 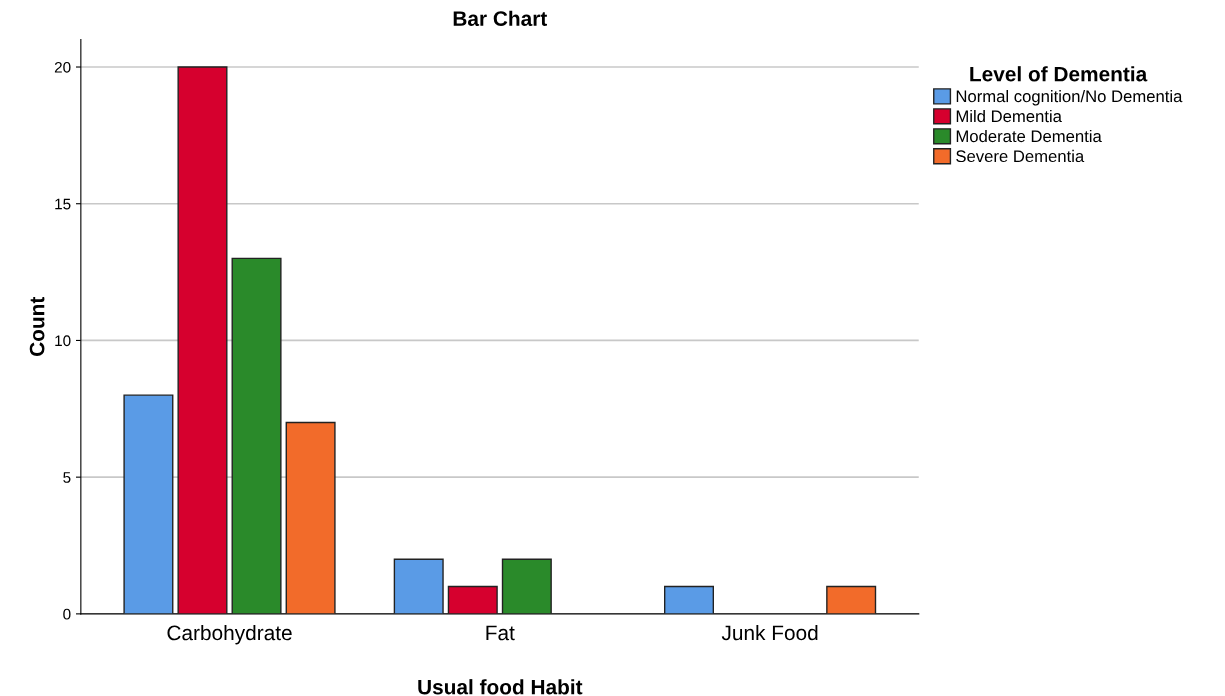 I want to click on legend-label: Severe Dementia, so click(x=1020, y=156).